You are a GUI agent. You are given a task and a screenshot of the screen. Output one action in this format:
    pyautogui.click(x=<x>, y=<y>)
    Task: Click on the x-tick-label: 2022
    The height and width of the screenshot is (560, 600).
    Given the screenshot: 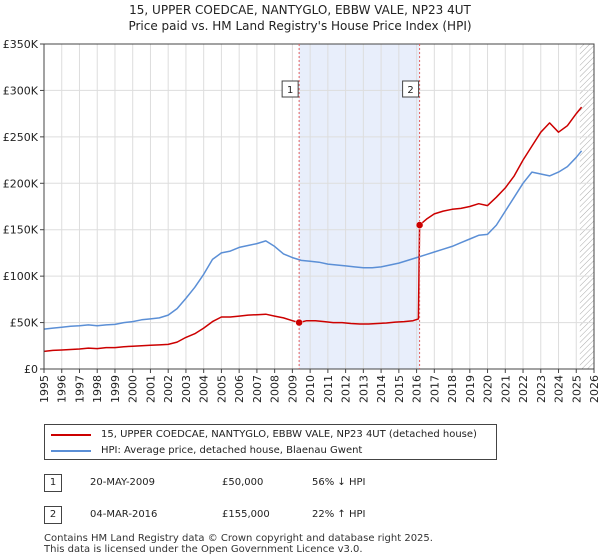 What is the action you would take?
    pyautogui.click(x=523, y=389)
    